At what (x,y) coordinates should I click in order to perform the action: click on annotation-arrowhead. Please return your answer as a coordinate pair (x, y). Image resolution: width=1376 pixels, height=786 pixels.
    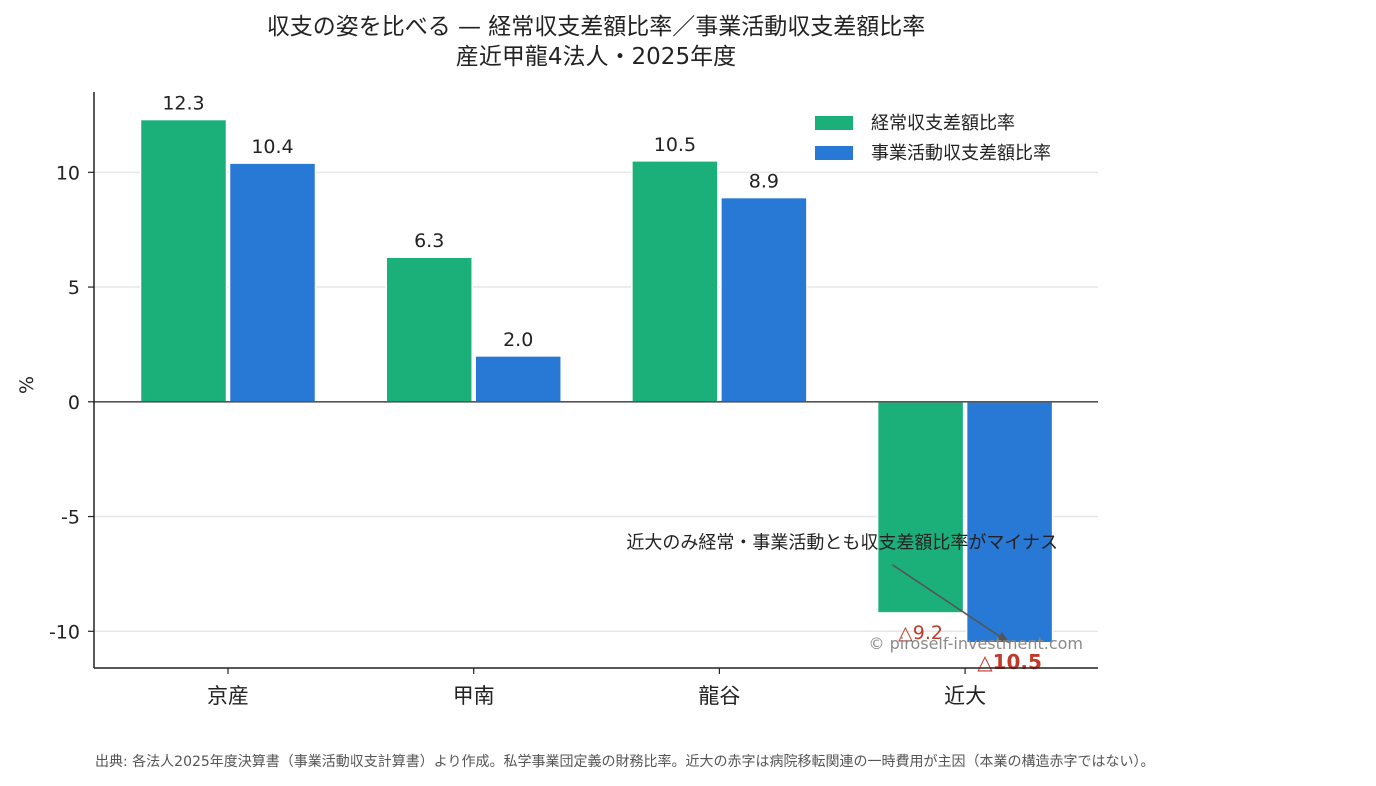
    Looking at the image, I should click on (1003, 637).